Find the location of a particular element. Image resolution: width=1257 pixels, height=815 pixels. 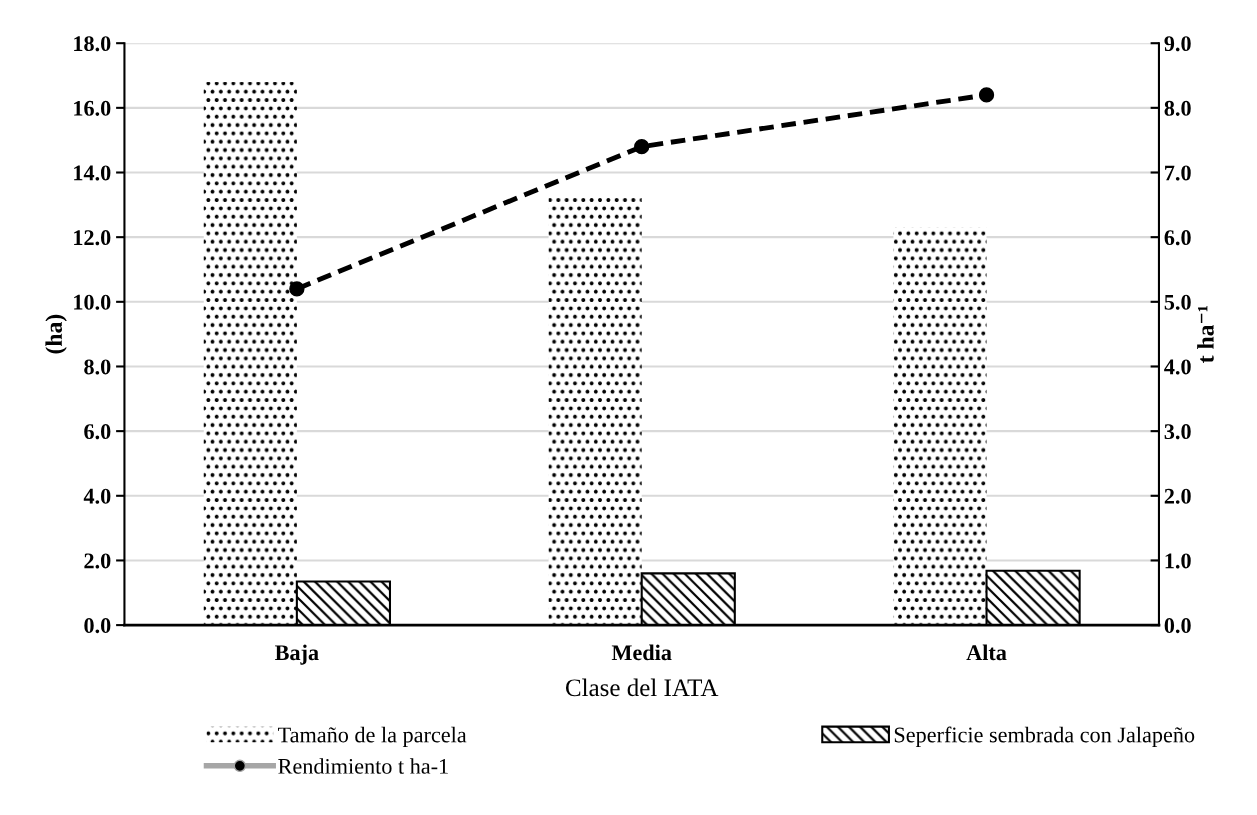

y2-tick-label: 0.0 is located at coordinates (1177, 626).